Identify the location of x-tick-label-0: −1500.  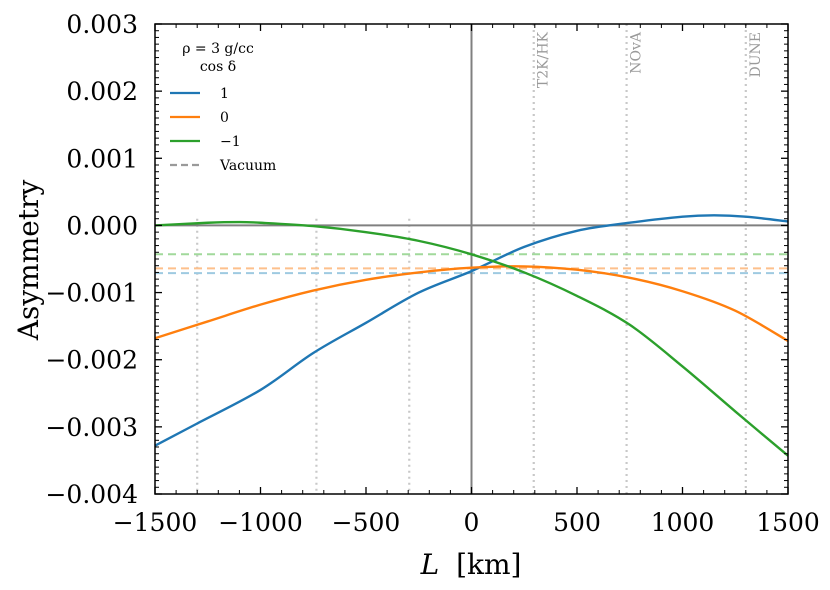
(155, 522).